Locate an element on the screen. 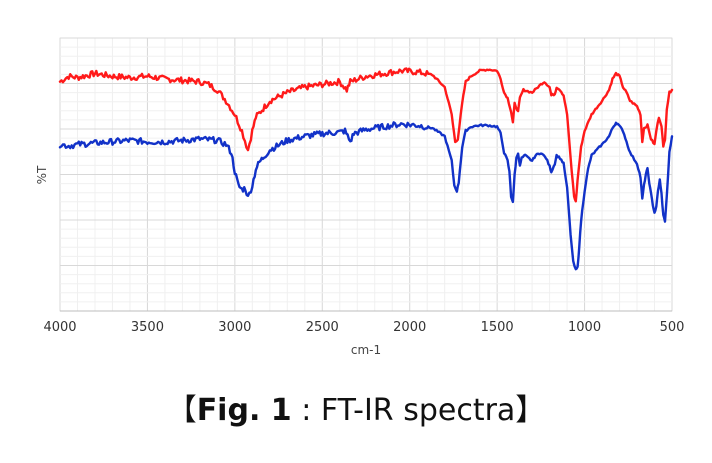 The height and width of the screenshot is (463, 712). x-tick-label: 1000 is located at coordinates (584, 327).